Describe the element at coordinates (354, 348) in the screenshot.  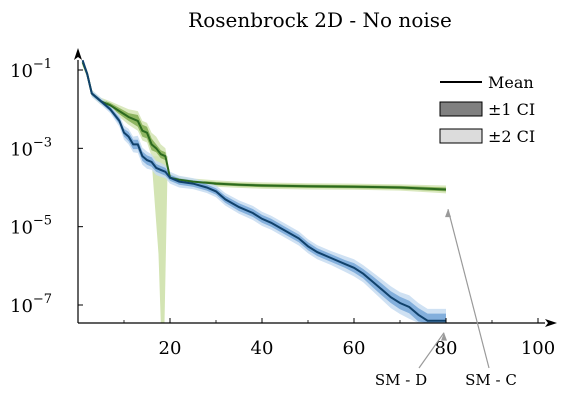
I see `x-tick-label: 60` at that location.